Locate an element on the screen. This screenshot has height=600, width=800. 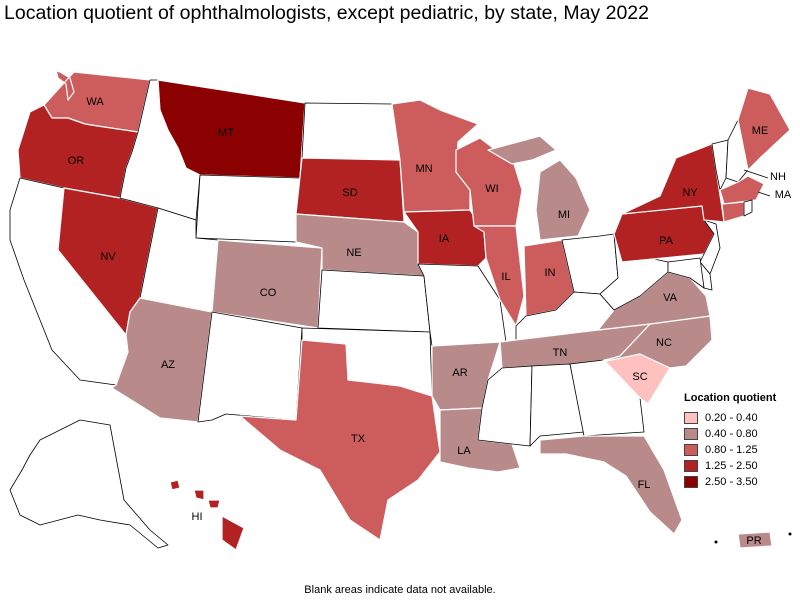
label-CO: CO is located at coordinates (268, 293).